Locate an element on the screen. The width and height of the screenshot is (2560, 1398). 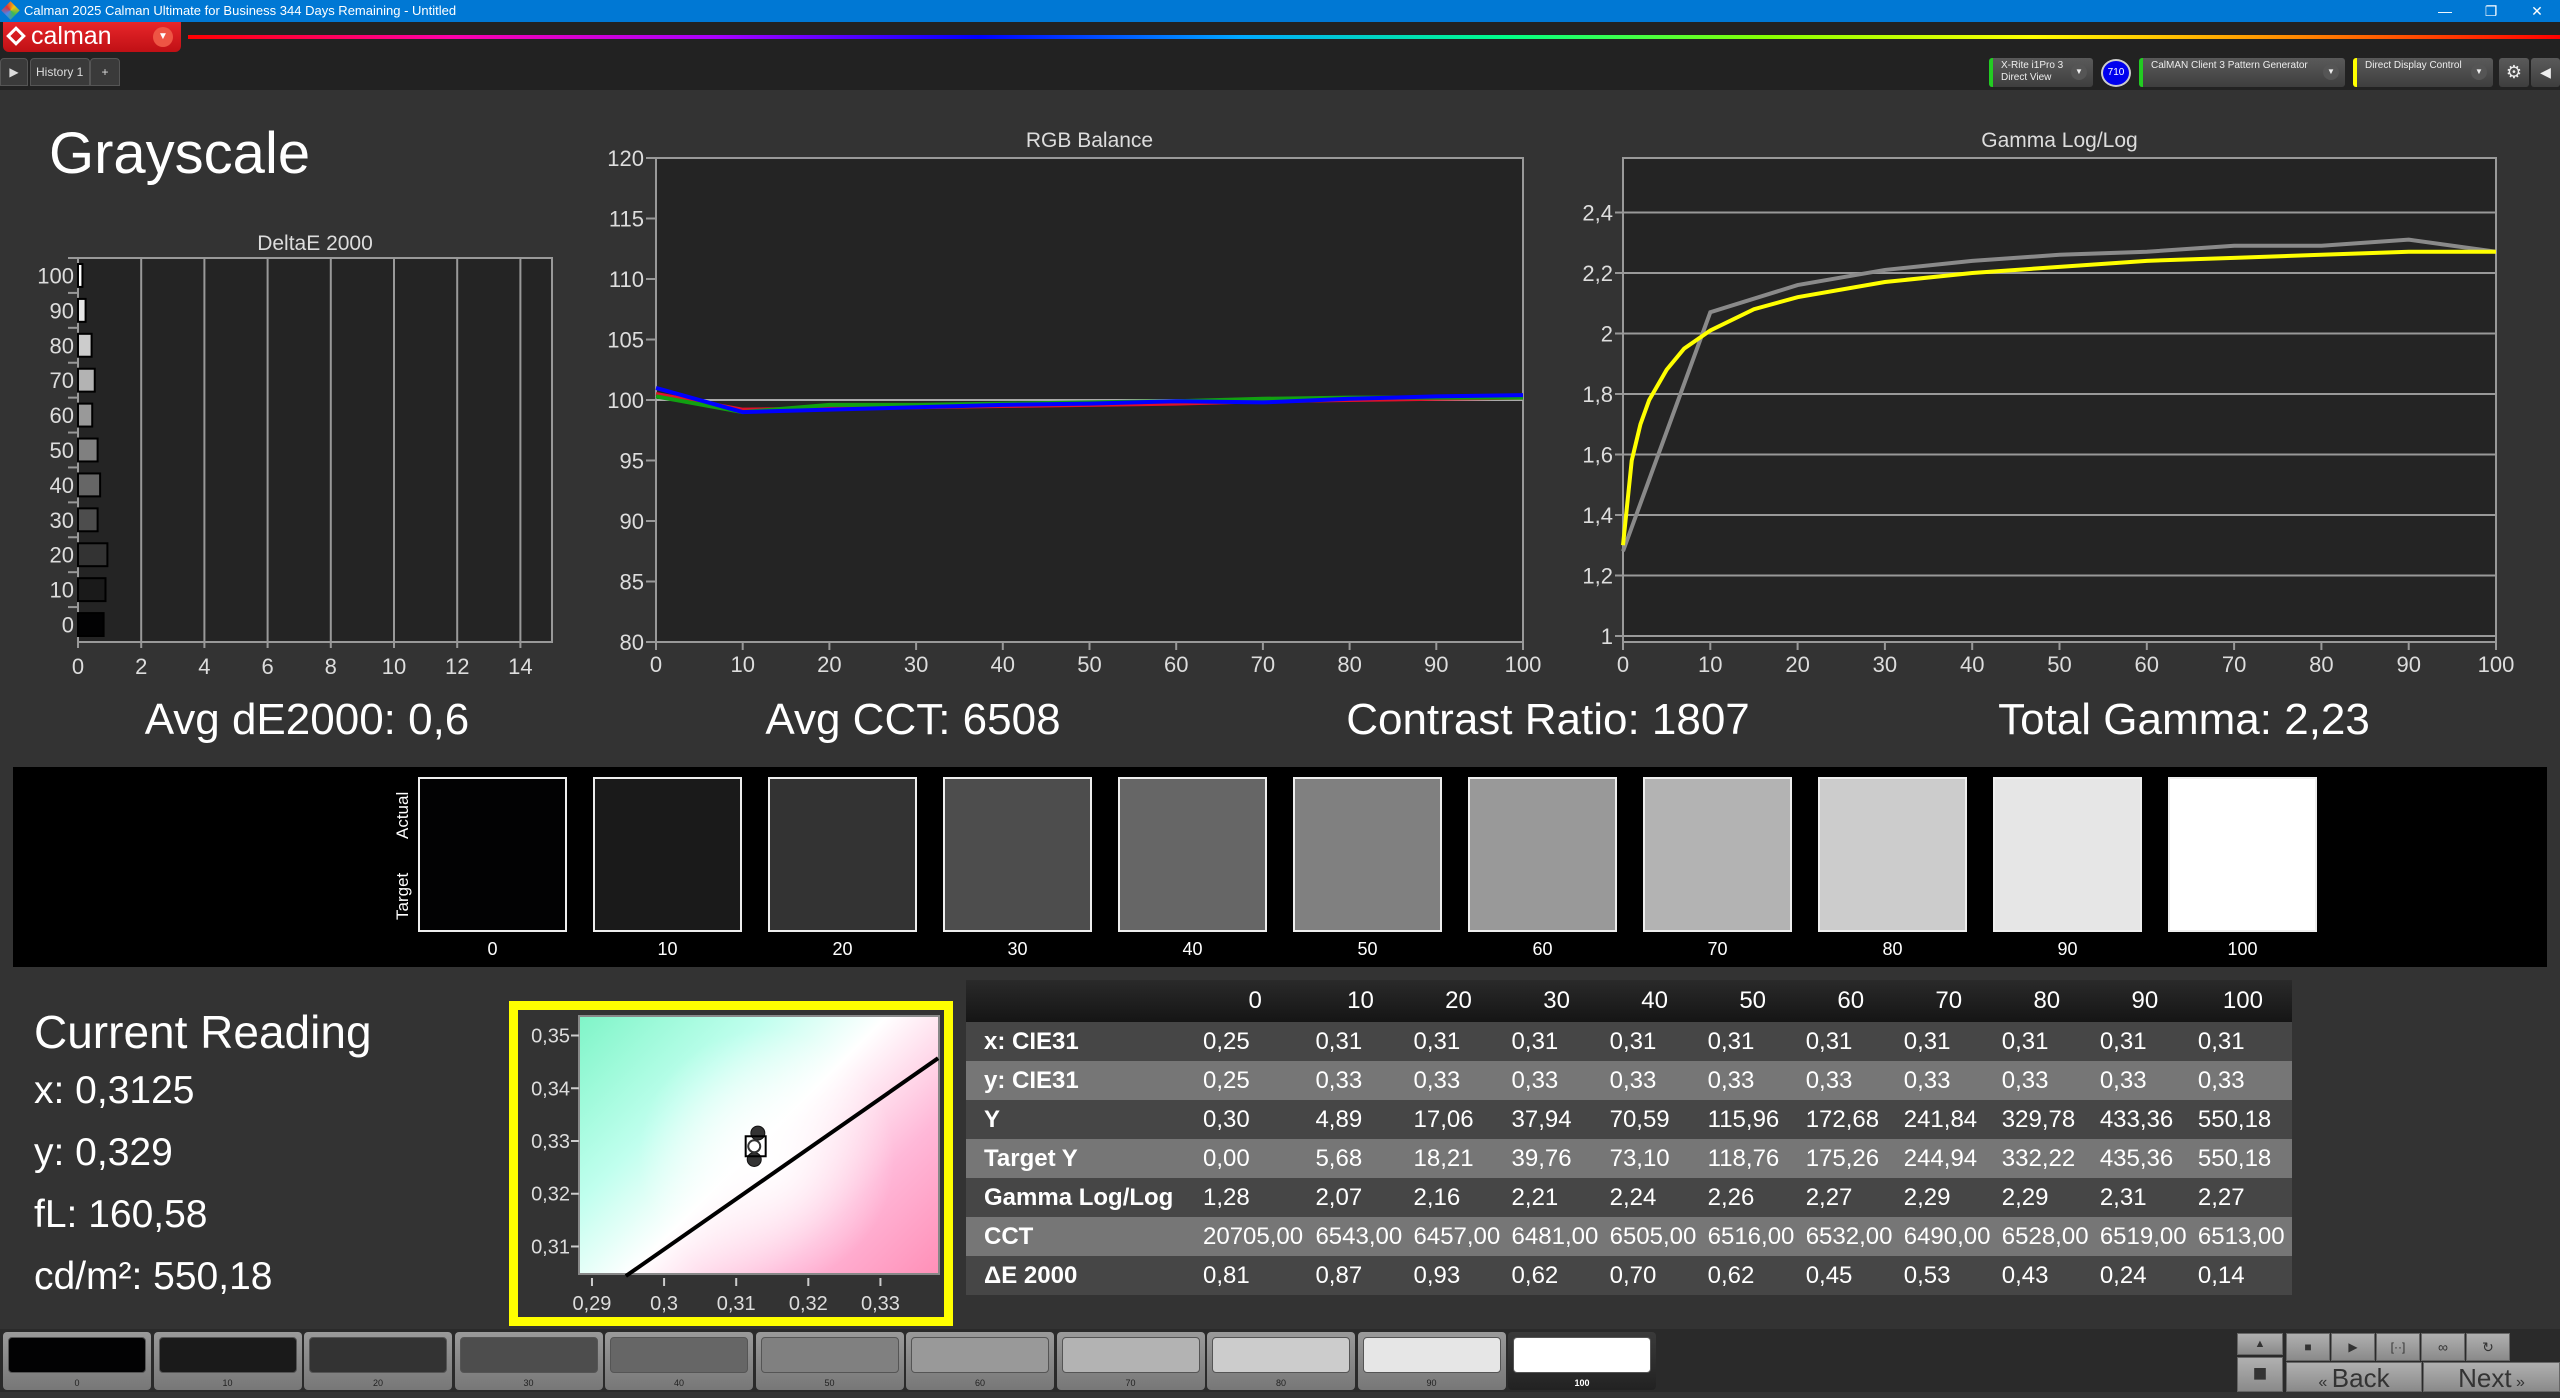
gear-icon: ⚙ is located at coordinates (2514, 72).